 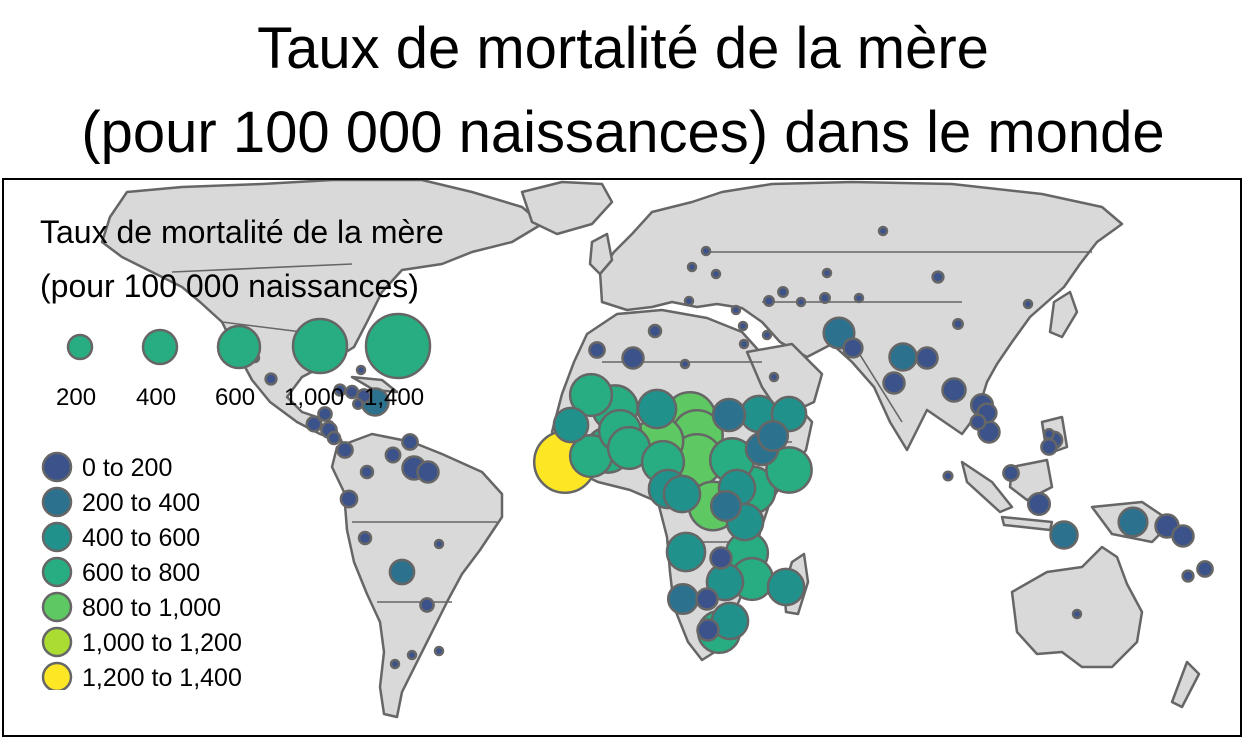 What do you see at coordinates (156, 397) in the screenshot?
I see `size-legend-label-400: 400` at bounding box center [156, 397].